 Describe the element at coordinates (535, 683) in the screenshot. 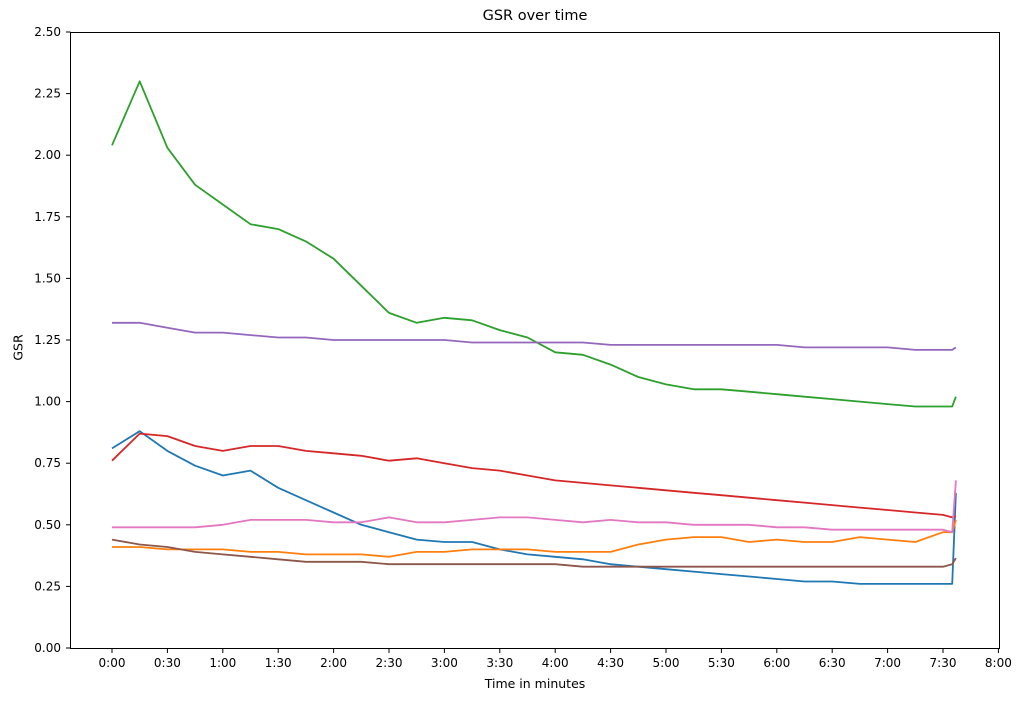

I see `x-axis-label: Time in minutes` at that location.